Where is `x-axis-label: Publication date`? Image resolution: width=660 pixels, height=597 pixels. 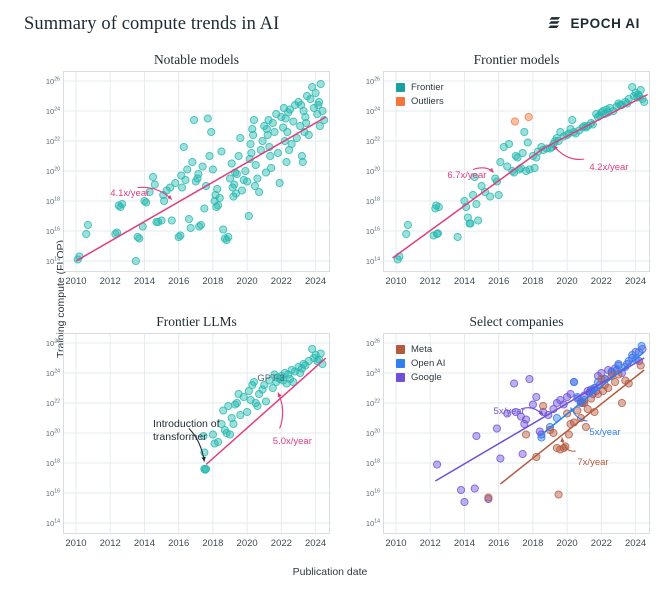
x-axis-label: Publication date is located at coordinates (330, 572).